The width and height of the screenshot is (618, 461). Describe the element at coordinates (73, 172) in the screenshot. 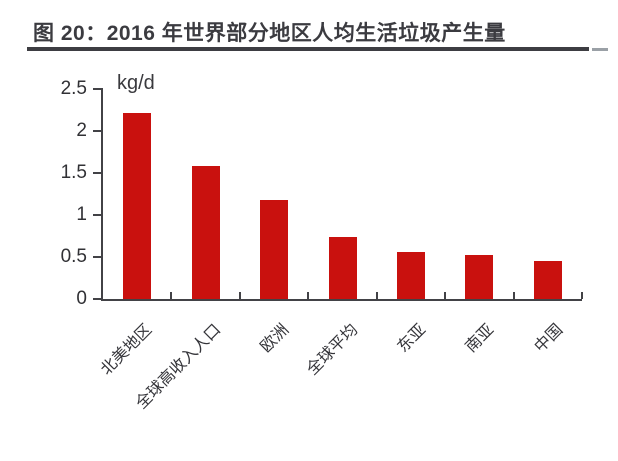

I see `y-axis-tick-label: 1.5` at that location.